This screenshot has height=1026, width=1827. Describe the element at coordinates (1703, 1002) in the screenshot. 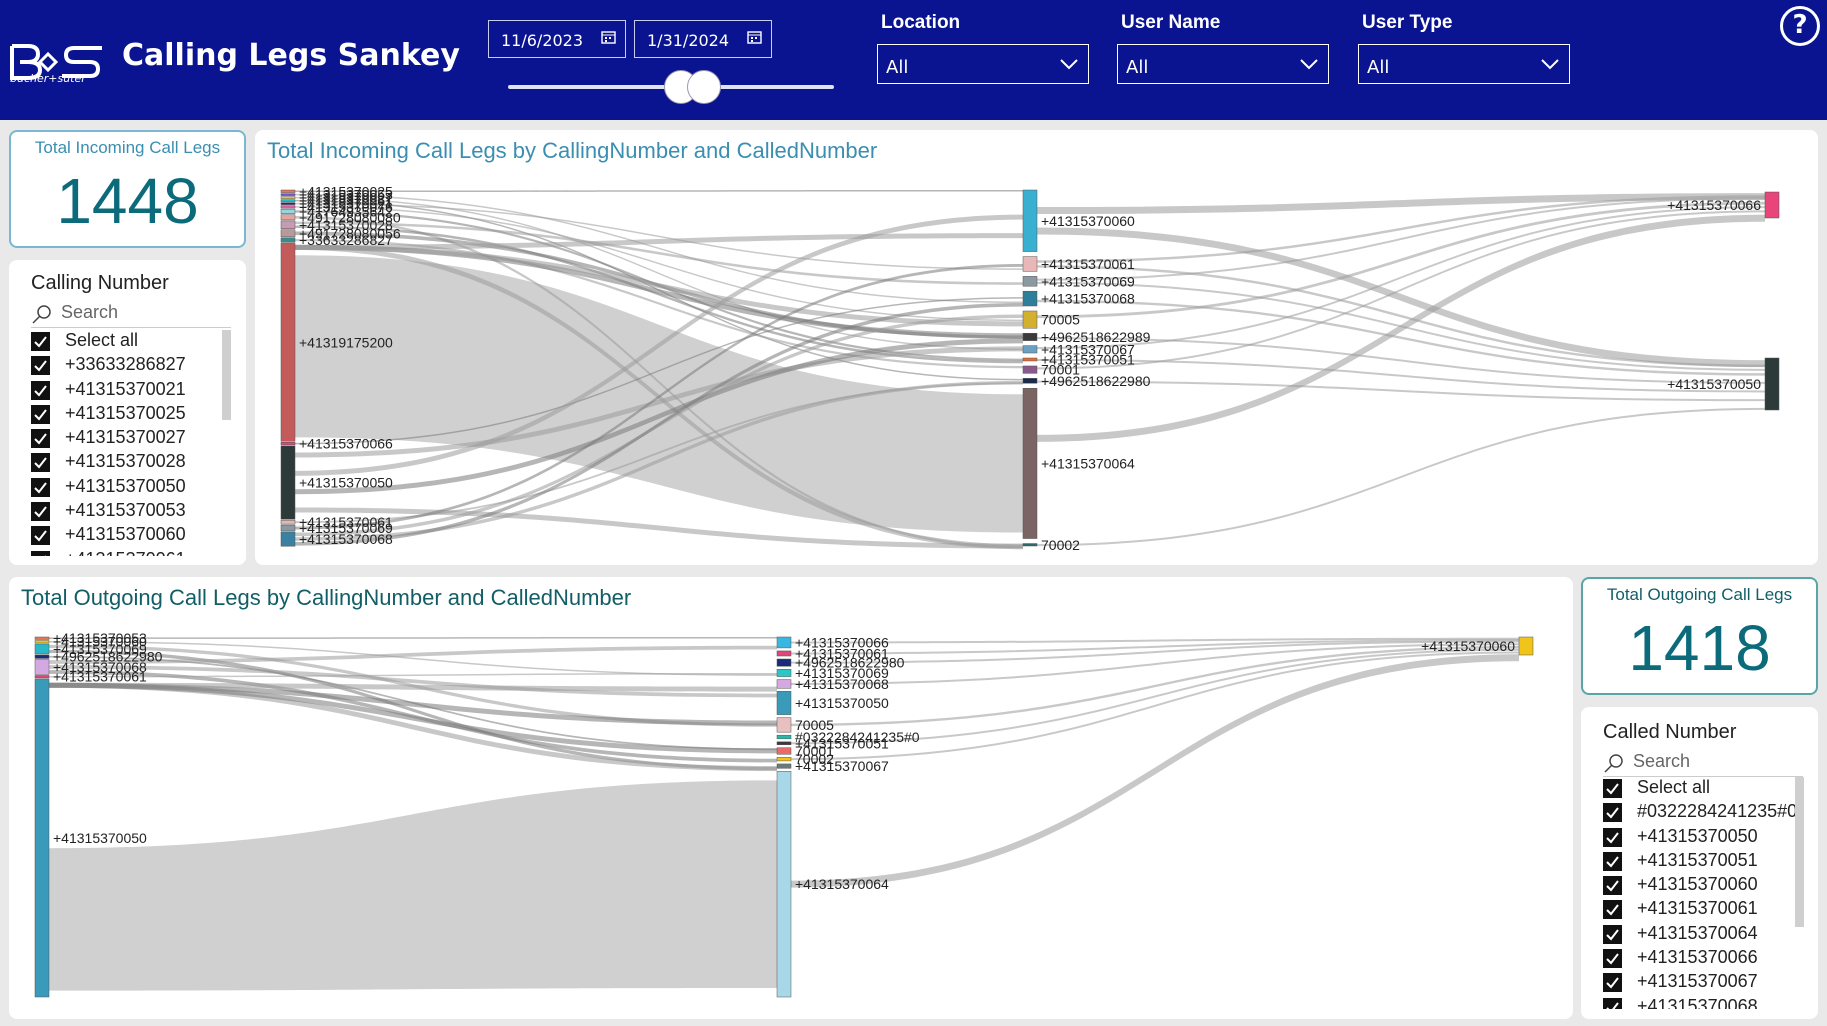

I see `called-item: +41315370068` at that location.